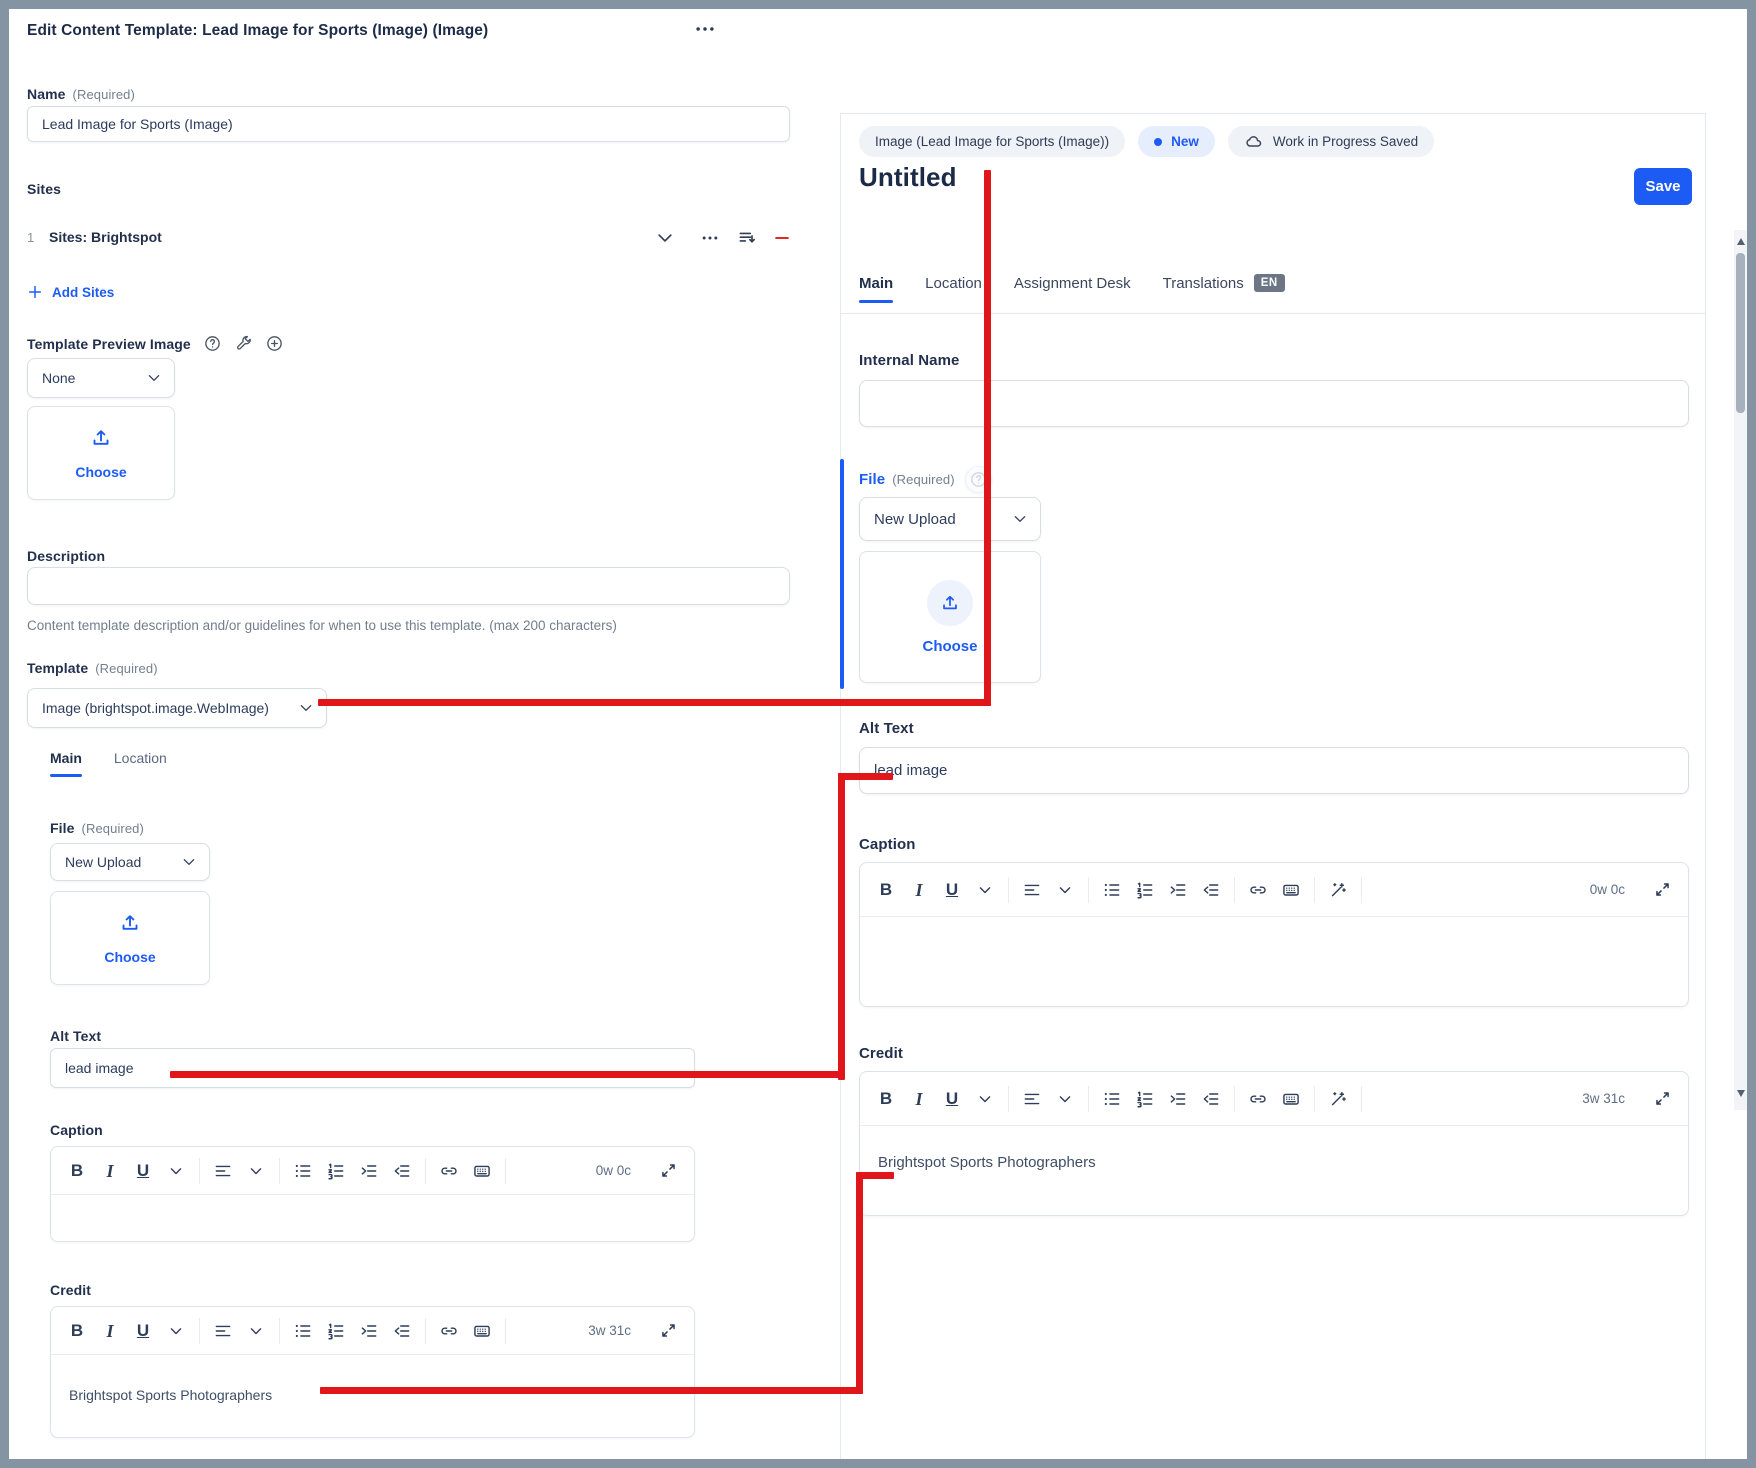  I want to click on status-badge: New, so click(1176, 141).